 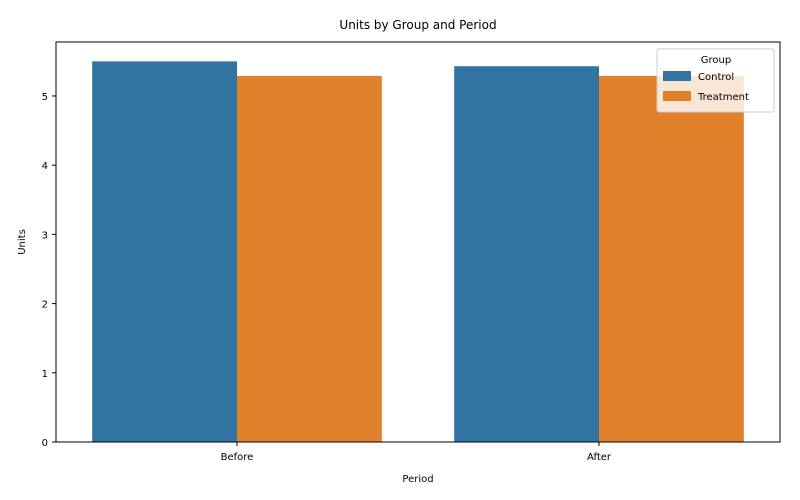 I want to click on y-tick-label: 3, so click(x=45, y=235).